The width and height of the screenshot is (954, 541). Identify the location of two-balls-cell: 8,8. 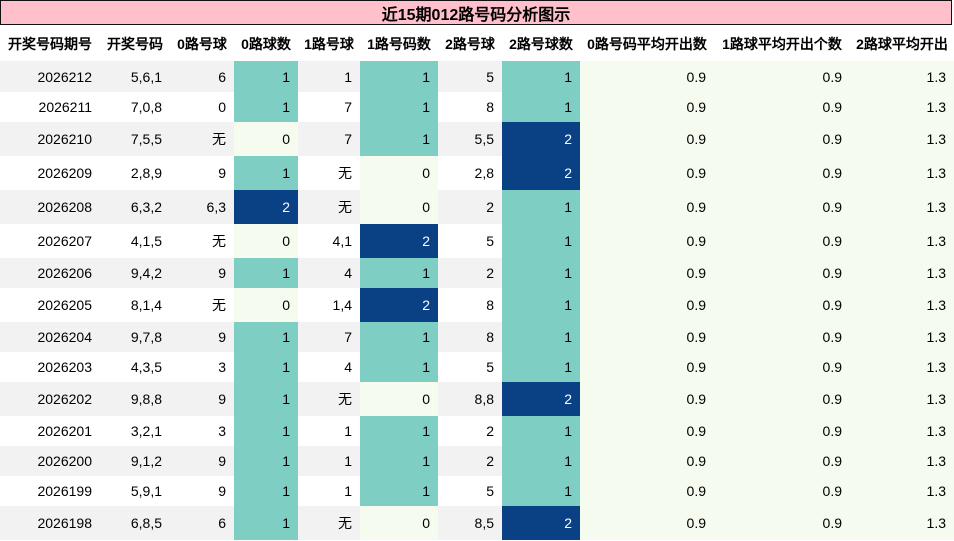
(470, 399).